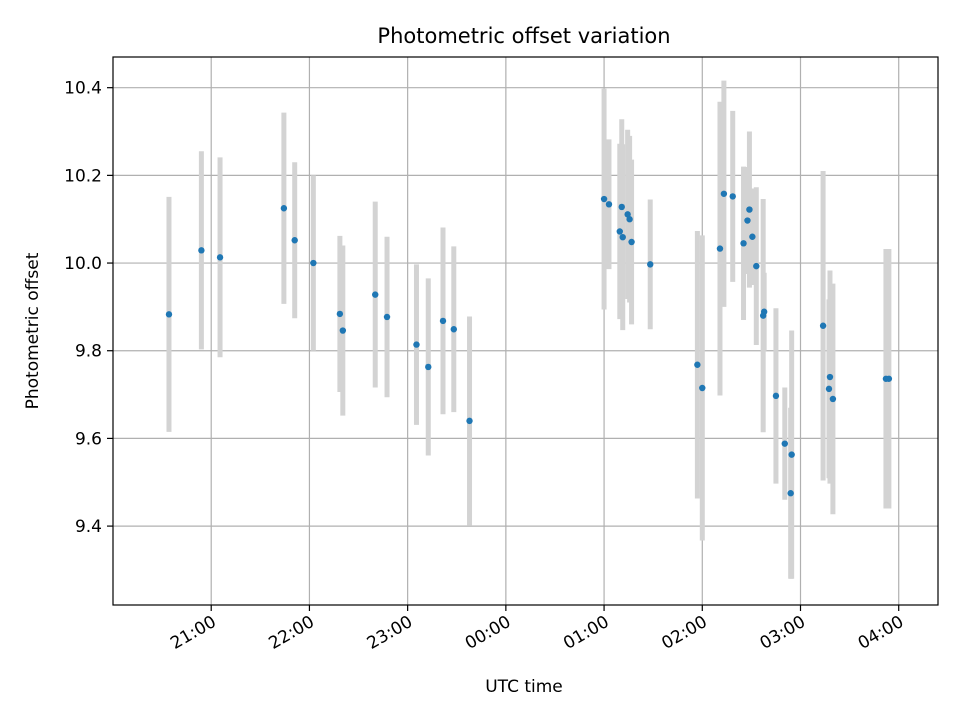  What do you see at coordinates (88, 308) in the screenshot?
I see `y-axis-ticks: 9.4 9.6 9.8 10.0 10.2 10.4` at bounding box center [88, 308].